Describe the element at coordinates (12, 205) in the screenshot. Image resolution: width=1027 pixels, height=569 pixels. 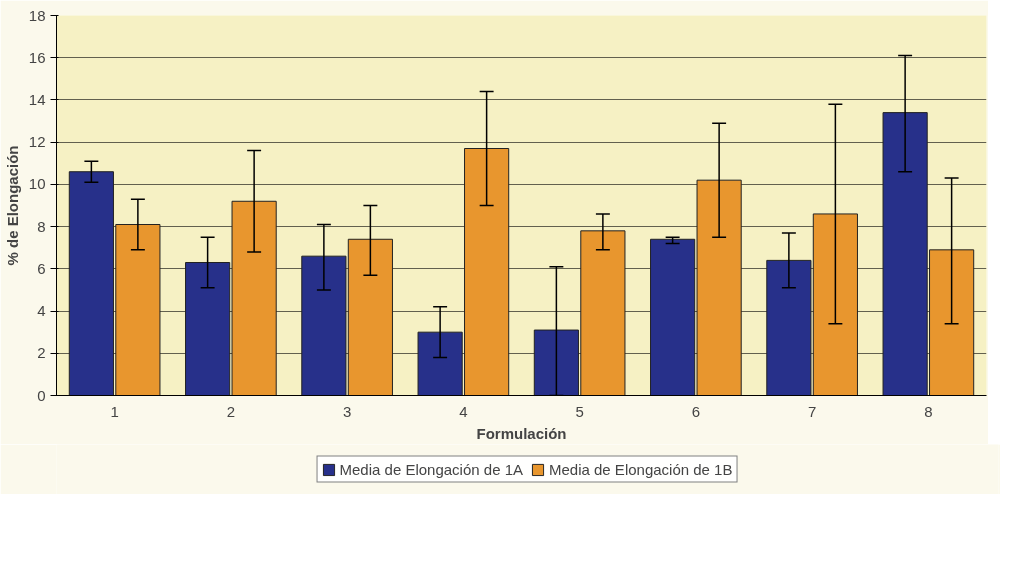
I see `y-axis-title: % de Elongación` at that location.